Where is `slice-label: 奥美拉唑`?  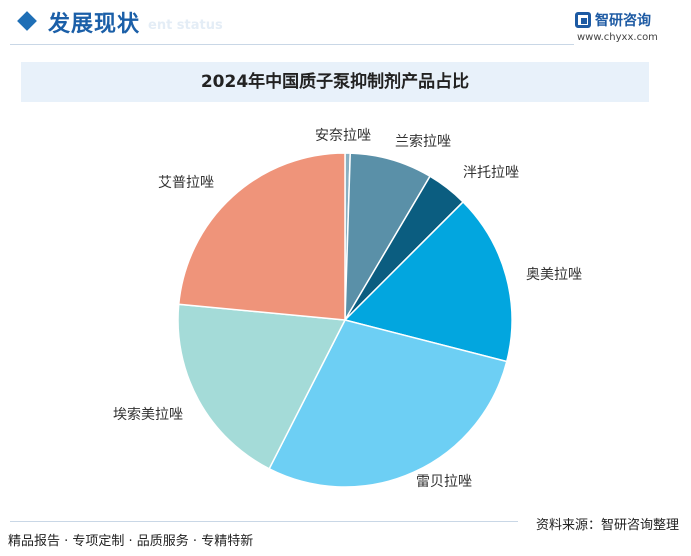 slice-label: 奥美拉唑 is located at coordinates (554, 274).